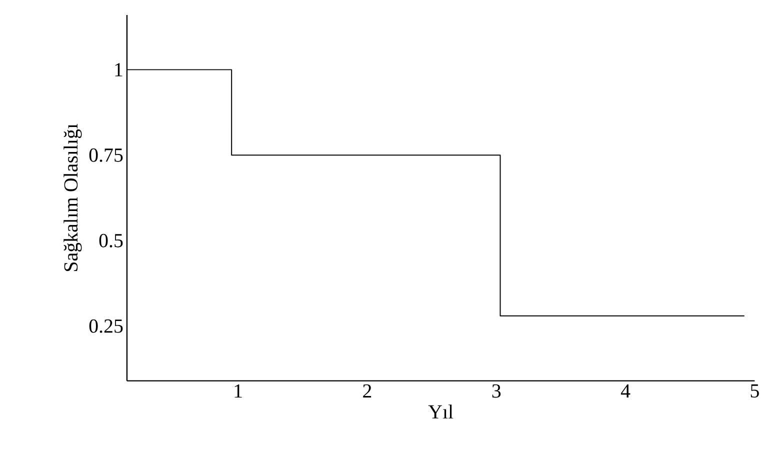 The height and width of the screenshot is (464, 763). What do you see at coordinates (441, 411) in the screenshot?
I see `x-axis-title: Yıl` at bounding box center [441, 411].